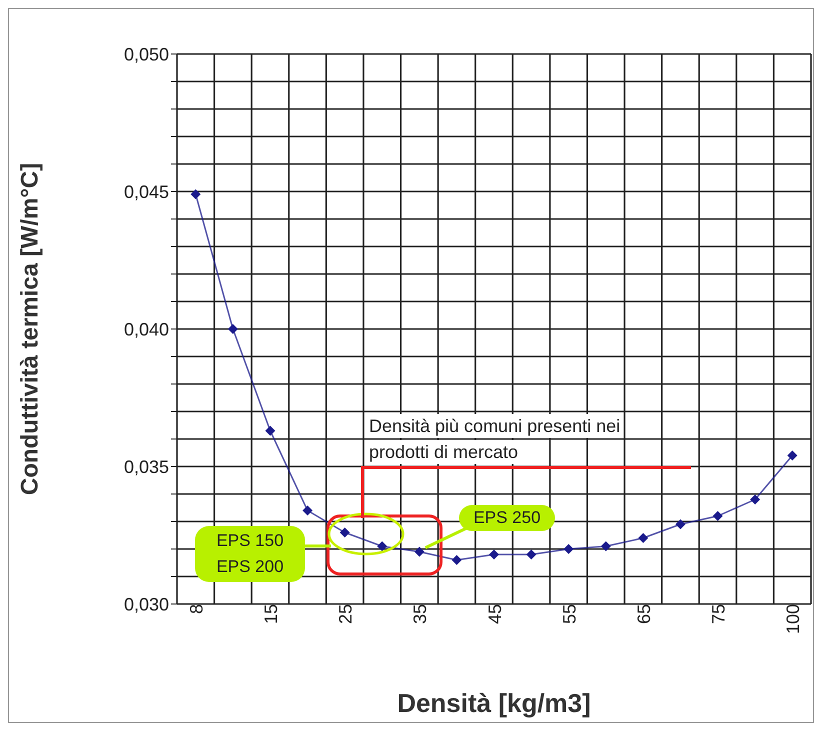 The image size is (822, 735). What do you see at coordinates (250, 541) in the screenshot?
I see `annotation: EPS 150` at bounding box center [250, 541].